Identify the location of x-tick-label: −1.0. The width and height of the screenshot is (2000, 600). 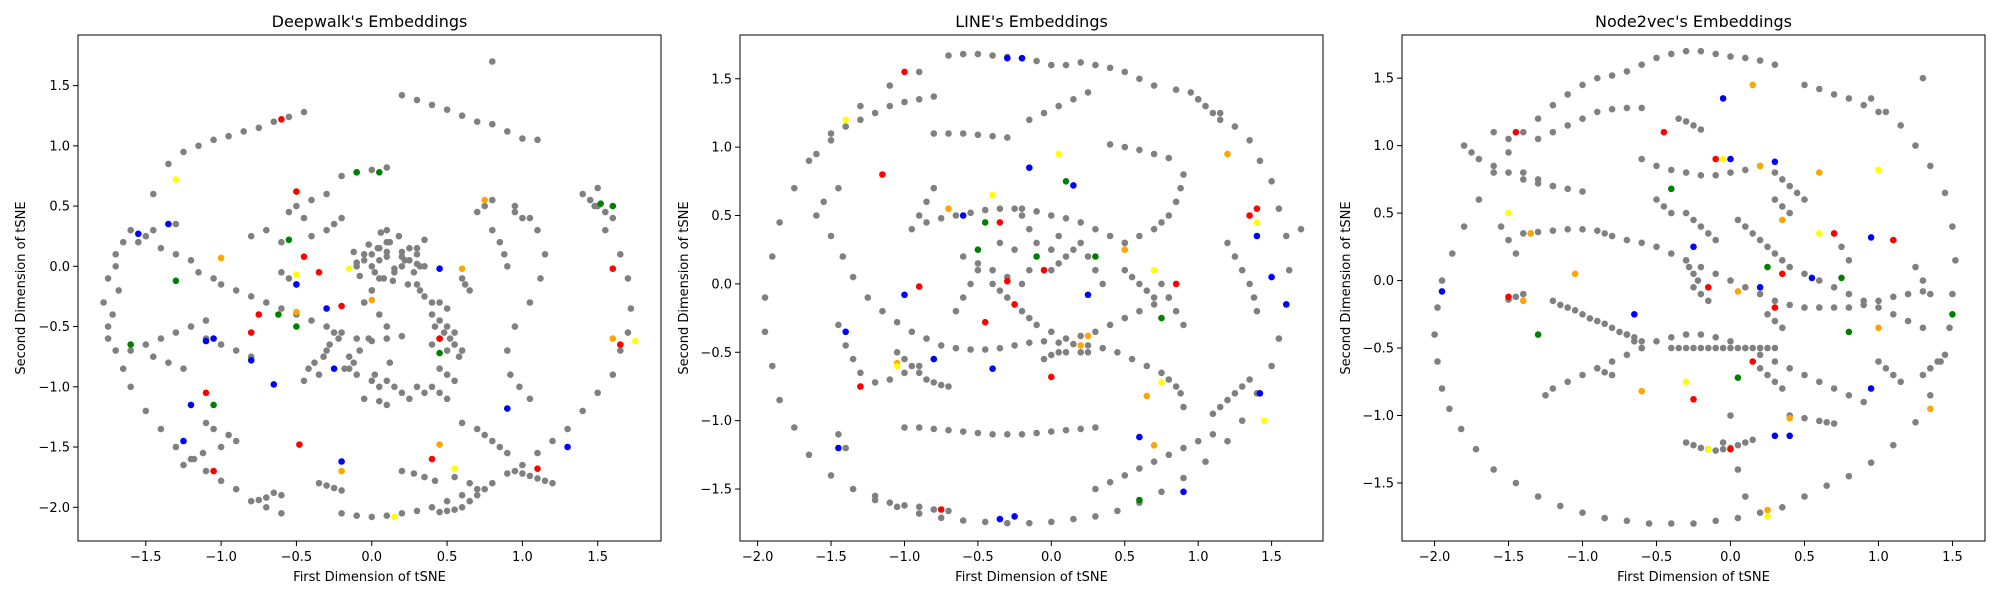
(221, 557).